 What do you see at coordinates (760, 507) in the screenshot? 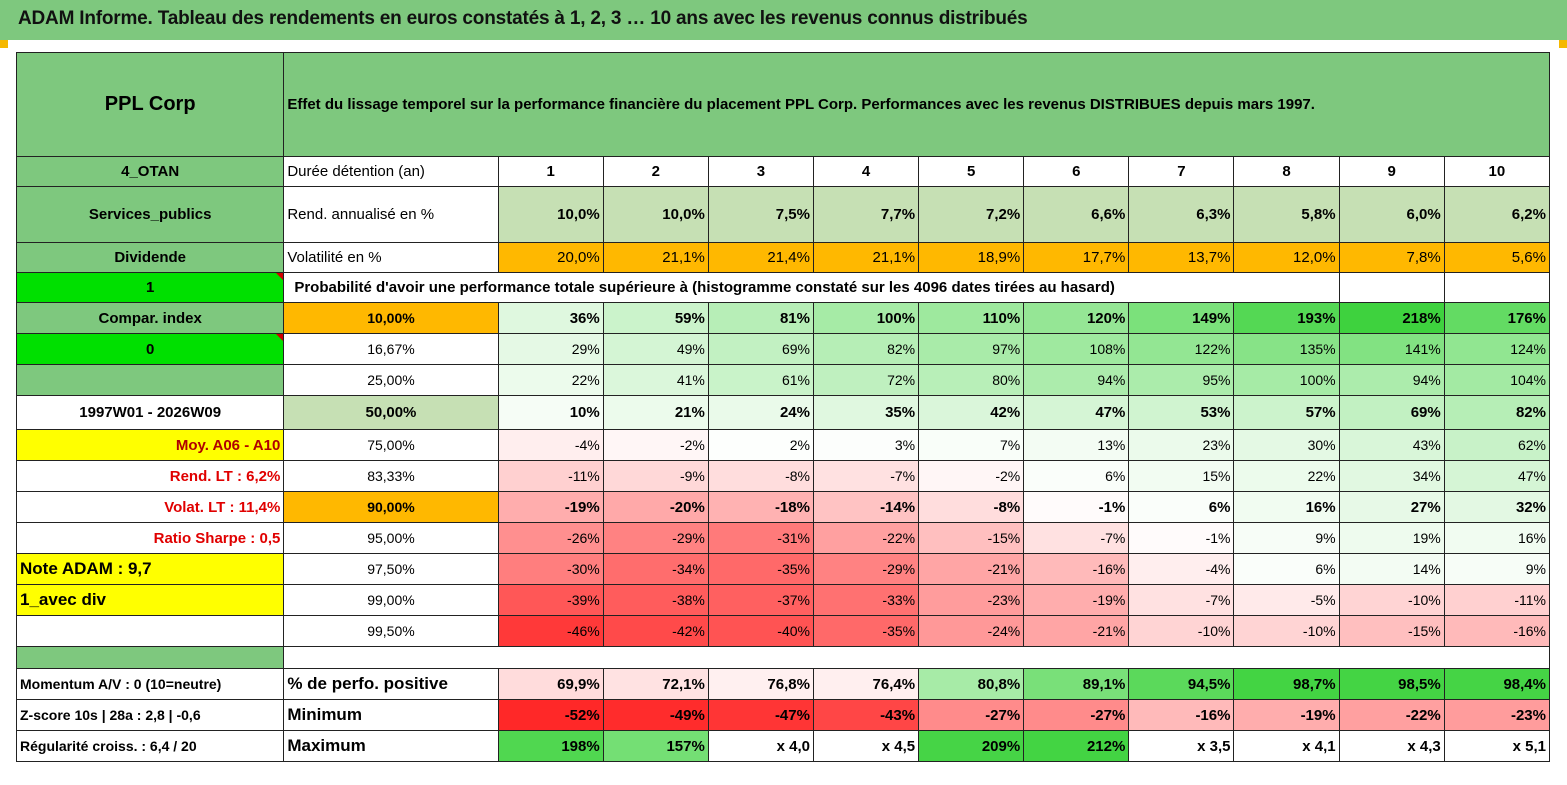
I see `table-cell: -18%` at bounding box center [760, 507].